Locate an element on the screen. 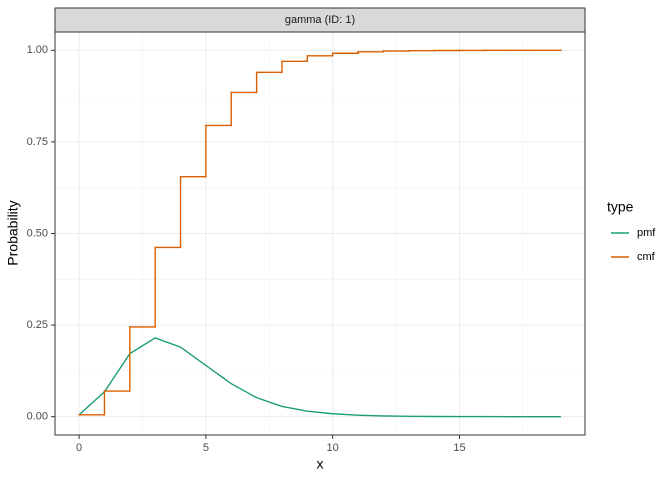 The height and width of the screenshot is (480, 672). x-tick-label: 0 is located at coordinates (79, 448).